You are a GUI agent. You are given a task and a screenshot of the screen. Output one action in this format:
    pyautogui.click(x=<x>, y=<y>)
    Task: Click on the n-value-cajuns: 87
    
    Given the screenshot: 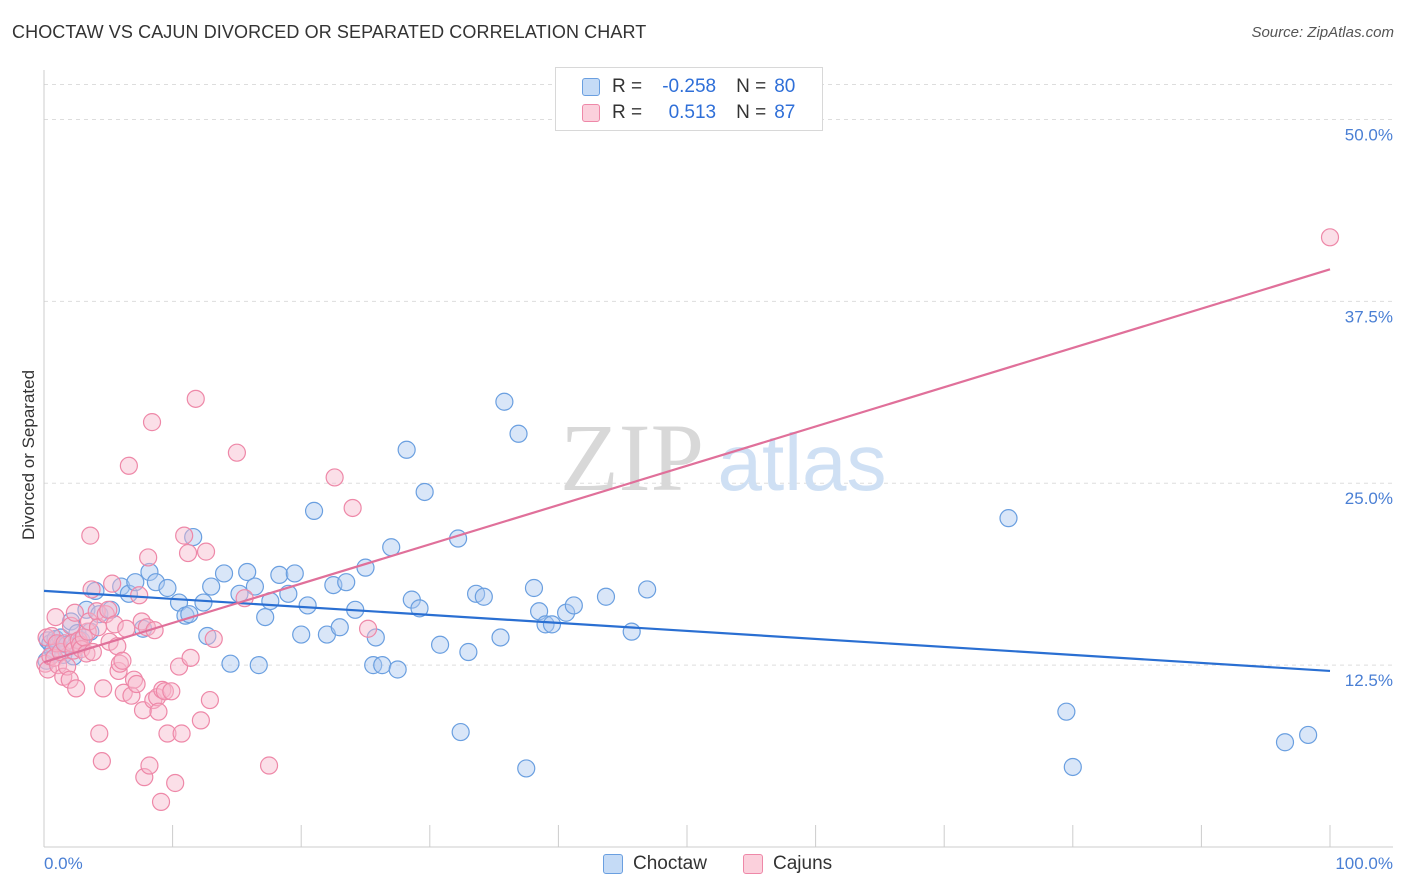 What is the action you would take?
    pyautogui.click(x=785, y=112)
    